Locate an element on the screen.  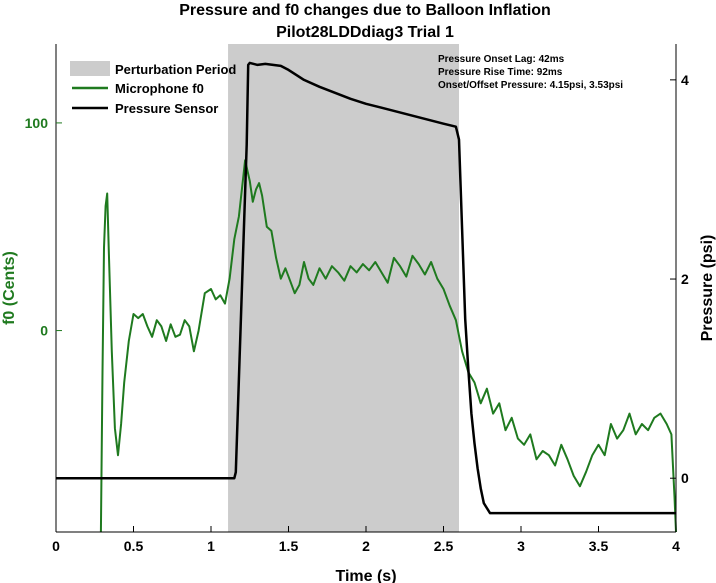
x-tick-label: 2 is located at coordinates (366, 546).